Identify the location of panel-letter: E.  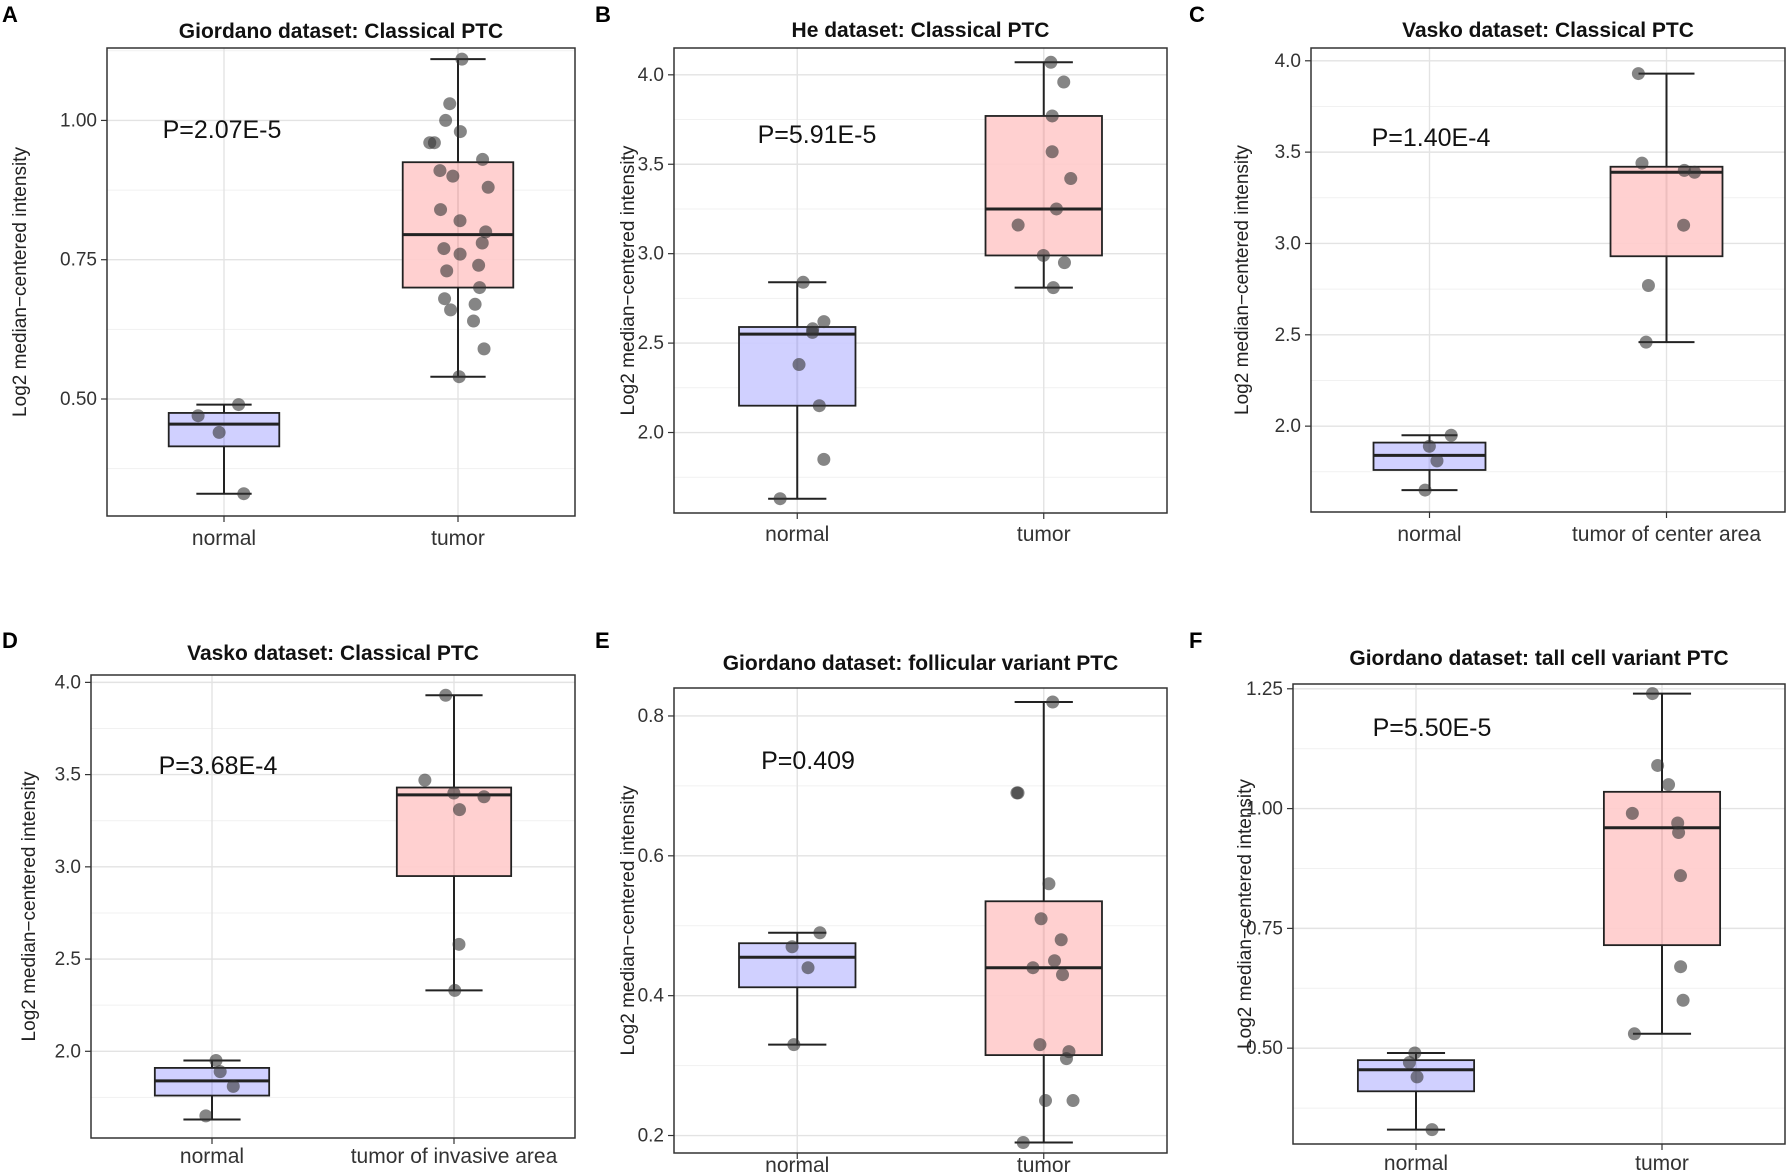
(602, 640).